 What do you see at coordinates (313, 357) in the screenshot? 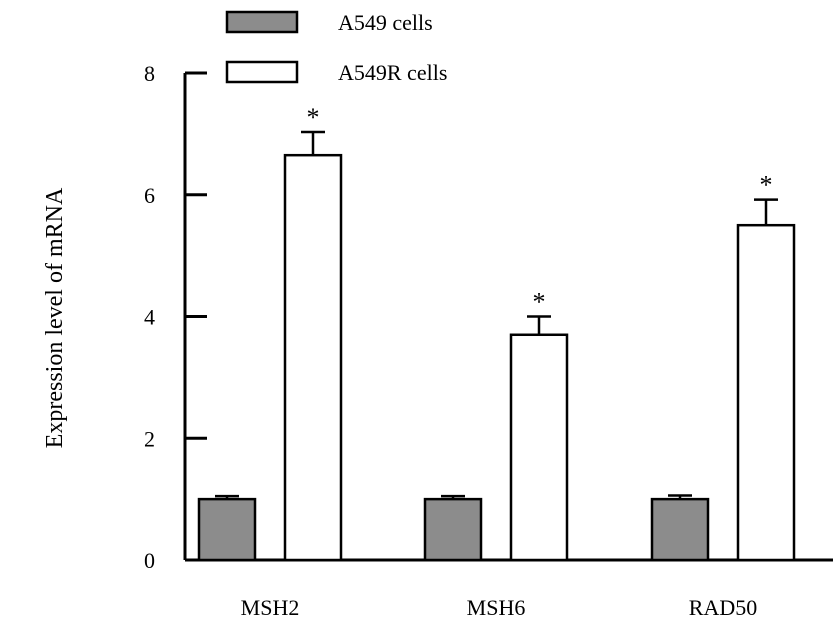
I see `bar-msh2-a549r` at bounding box center [313, 357].